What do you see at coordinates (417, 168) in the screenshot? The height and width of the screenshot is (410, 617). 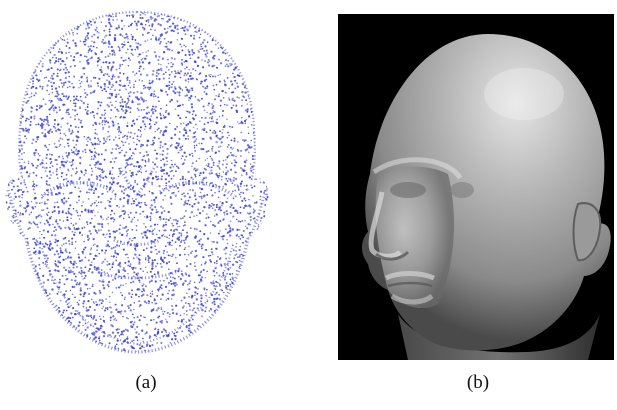 I see `brow-highlight` at bounding box center [417, 168].